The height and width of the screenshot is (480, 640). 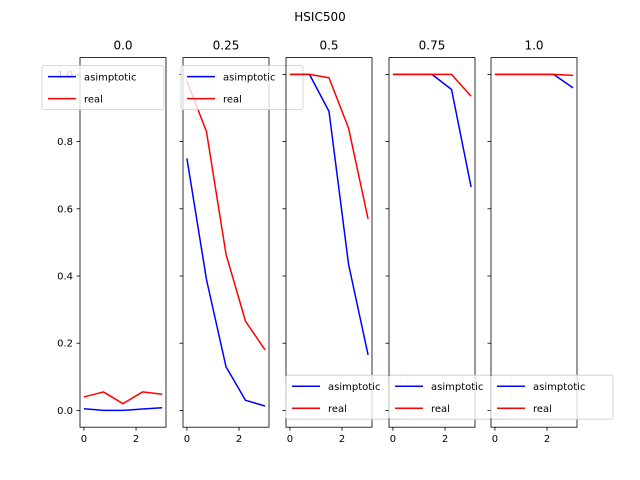 What do you see at coordinates (432, 46) in the screenshot?
I see `subplot-title: 0.75` at bounding box center [432, 46].